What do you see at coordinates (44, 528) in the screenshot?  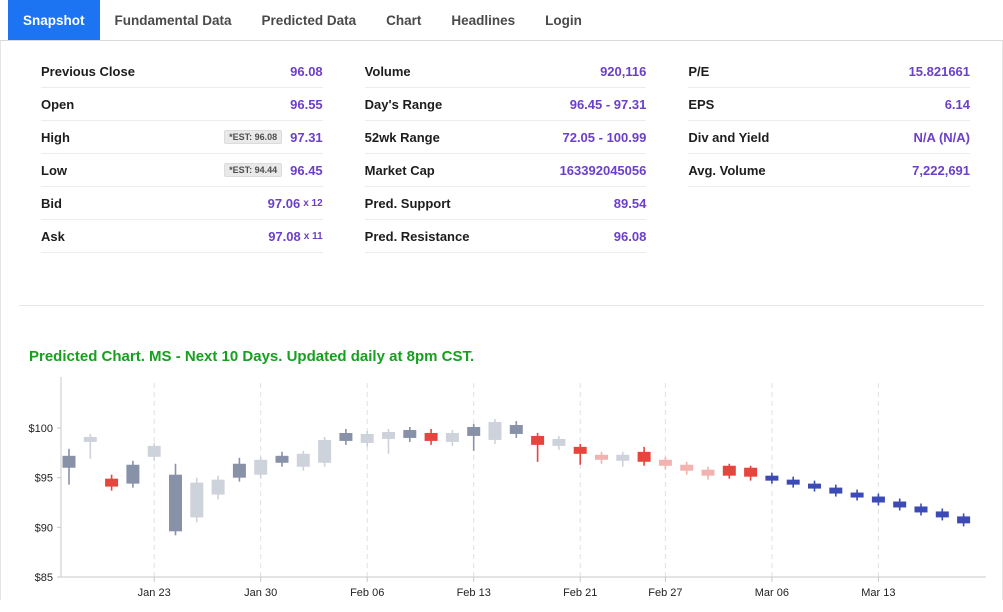 I see `y-tick-label: $90` at bounding box center [44, 528].